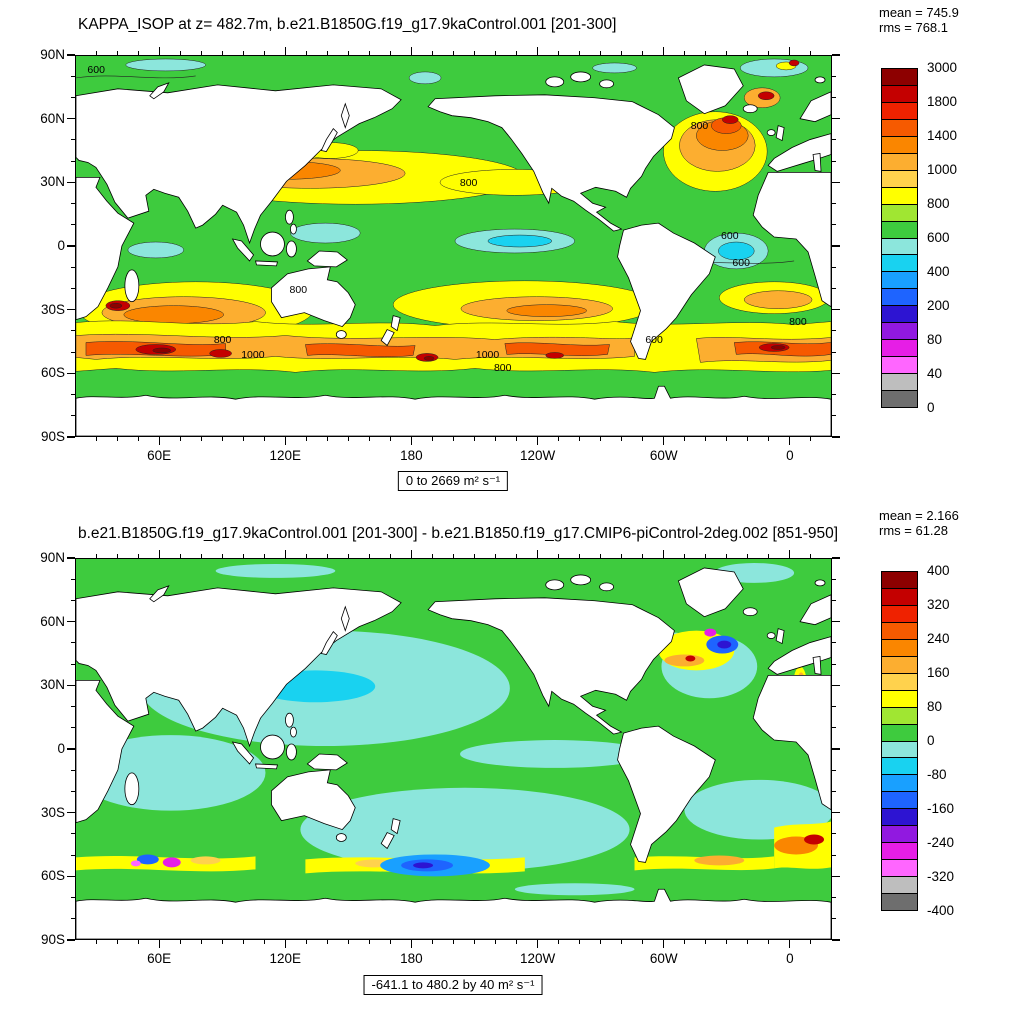 Image resolution: width=1024 pixels, height=1024 pixels. I want to click on contour-label: 800, so click(699, 125).